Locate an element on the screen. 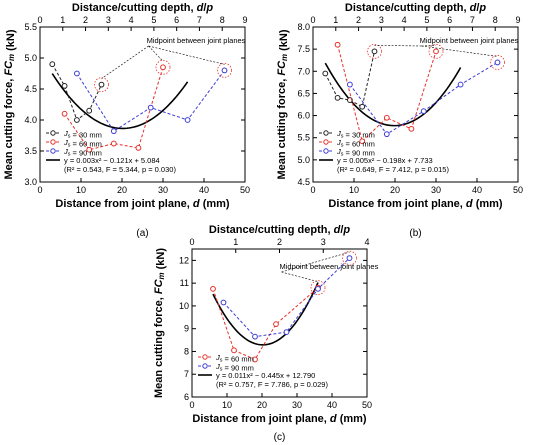 Image resolution: width=550 pixels, height=445 pixels. fit-stats: (R² = 0.649, F = 7.412, p = 0.015) is located at coordinates (393, 169).